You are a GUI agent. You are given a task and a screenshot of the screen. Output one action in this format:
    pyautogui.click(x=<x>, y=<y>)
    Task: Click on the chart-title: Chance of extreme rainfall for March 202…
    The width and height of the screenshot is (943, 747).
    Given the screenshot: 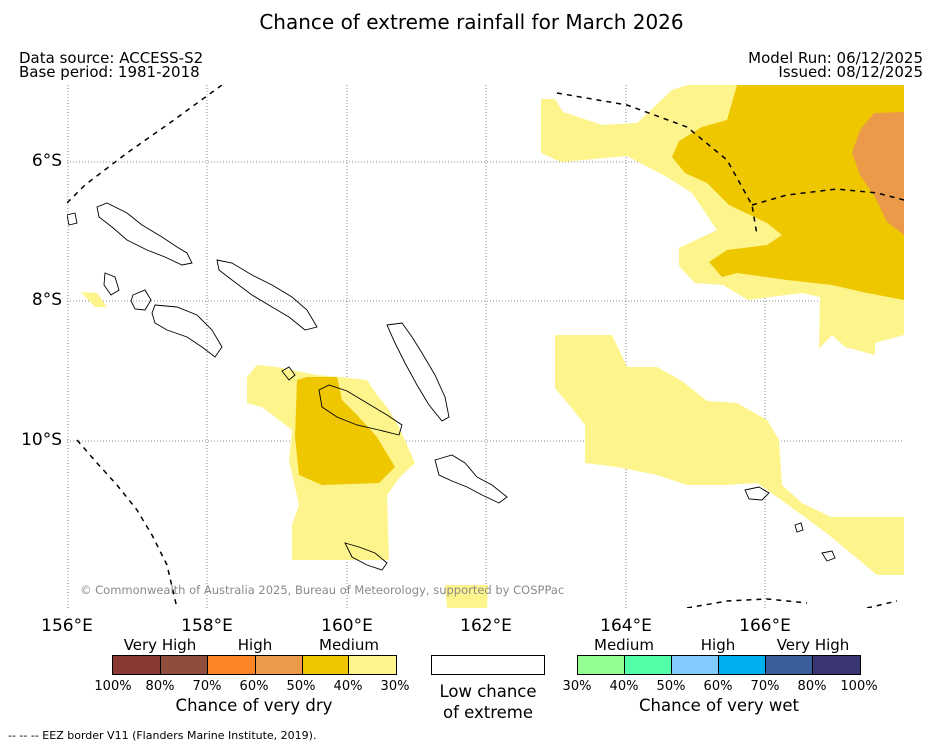 What is the action you would take?
    pyautogui.click(x=471, y=22)
    